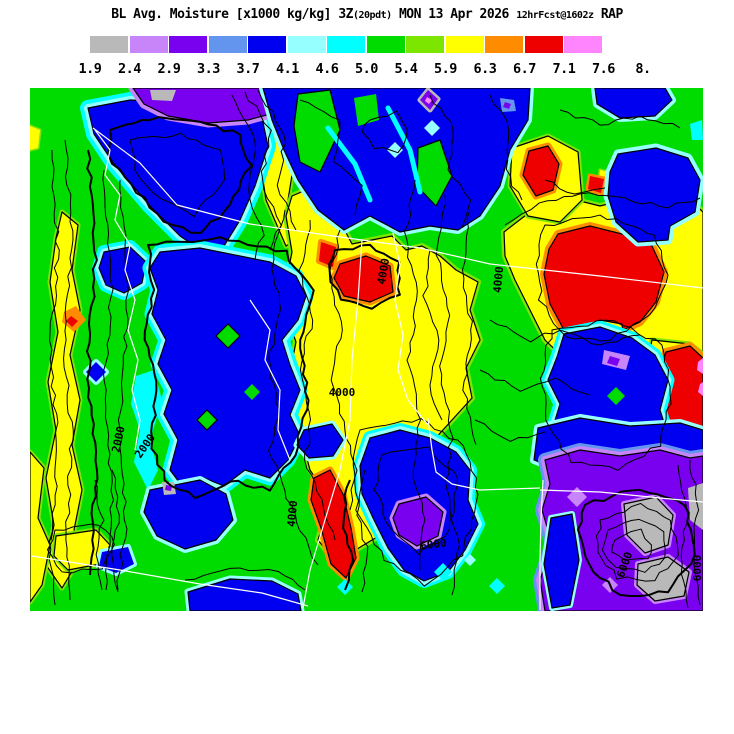 The width and height of the screenshot is (734, 734). What do you see at coordinates (453, 14) in the screenshot?
I see `title-valid-time: MON 13 Apr 2026` at bounding box center [453, 14].